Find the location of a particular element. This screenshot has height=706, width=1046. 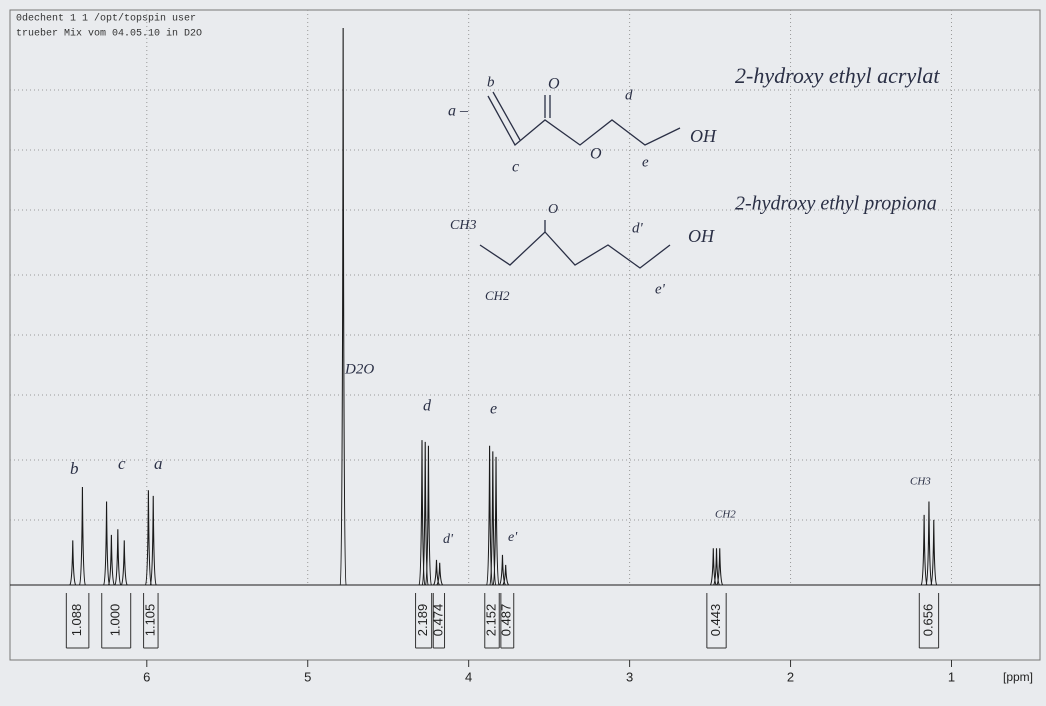

handwritten-note: 2-hydroxy ethyl acrylat is located at coordinates (837, 75).